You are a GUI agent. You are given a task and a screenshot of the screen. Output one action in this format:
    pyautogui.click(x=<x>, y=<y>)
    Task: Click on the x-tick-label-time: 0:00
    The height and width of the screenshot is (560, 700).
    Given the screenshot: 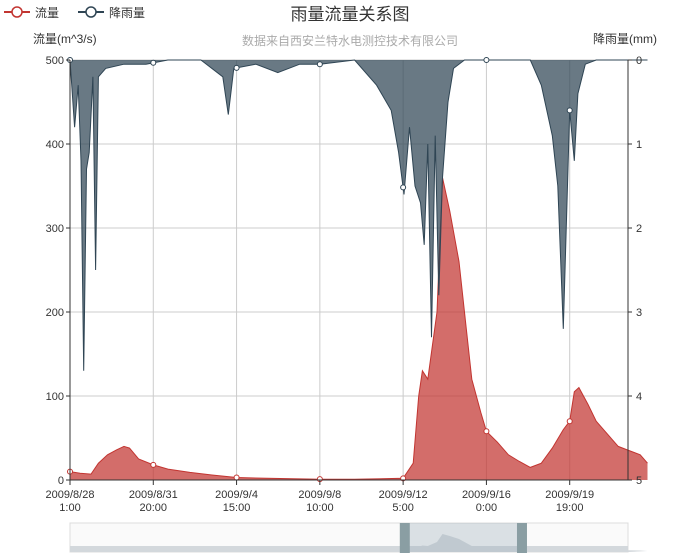 What is the action you would take?
    pyautogui.click(x=486, y=508)
    